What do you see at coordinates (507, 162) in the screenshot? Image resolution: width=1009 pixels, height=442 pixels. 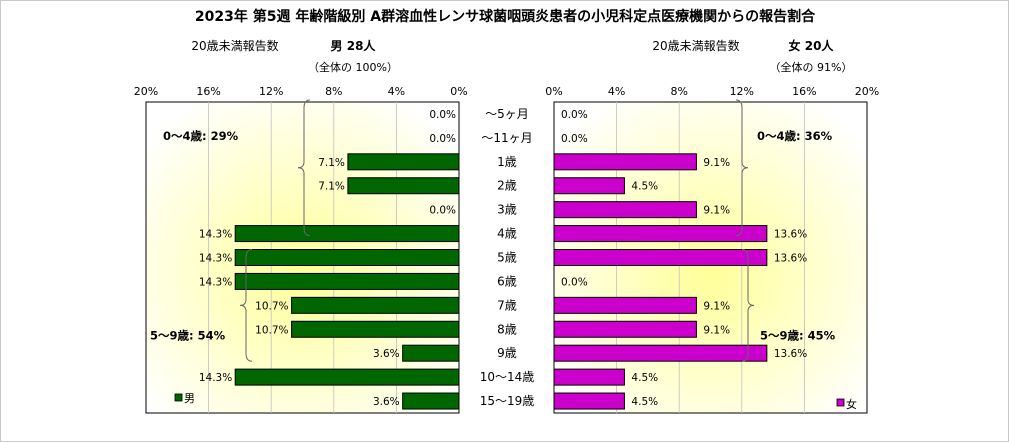 I see `category-label: 1歳` at bounding box center [507, 162].